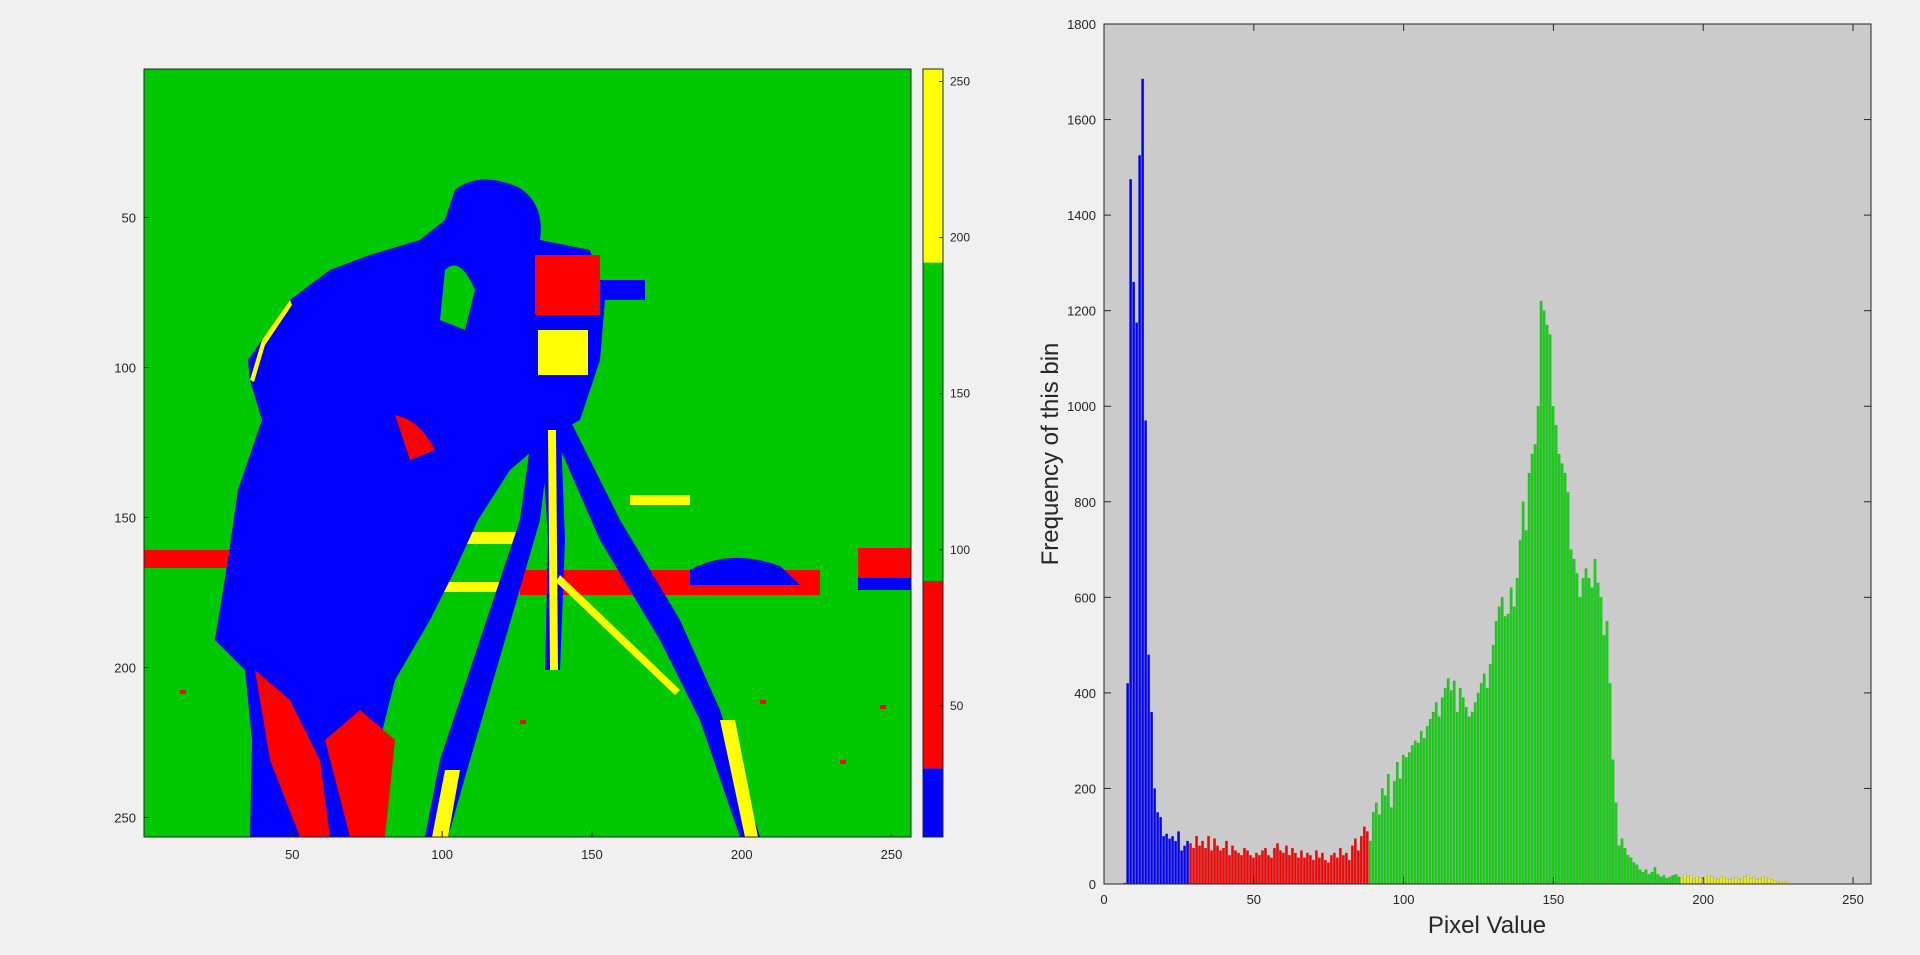 The image size is (1920, 955). I want to click on x-tick-label: 50, so click(1254, 899).